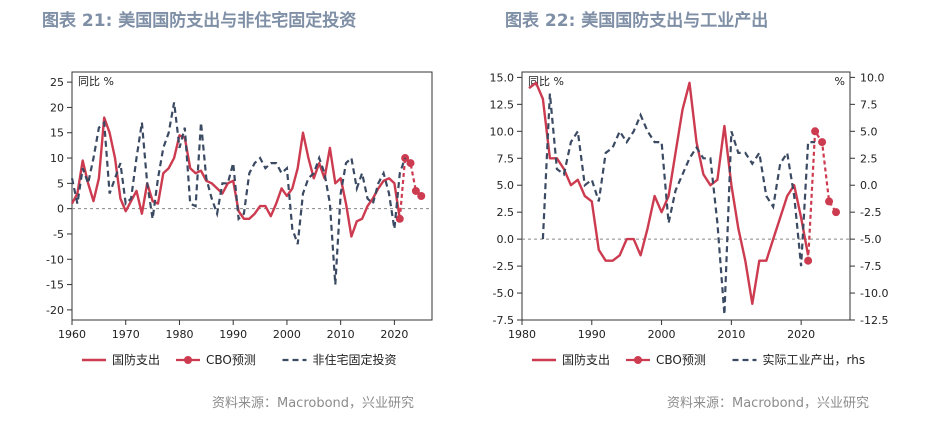  I want to click on x-tick-label: 1970, so click(126, 334).